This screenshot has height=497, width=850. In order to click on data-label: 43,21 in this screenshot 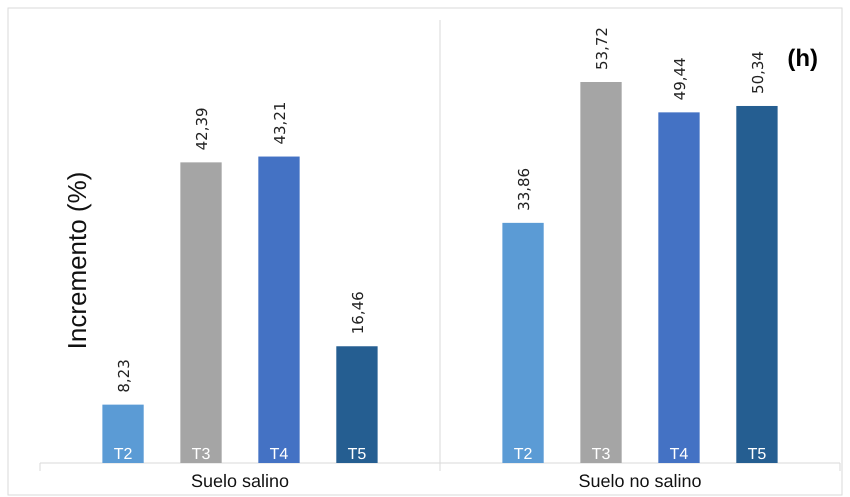, I will do `click(279, 123)`.